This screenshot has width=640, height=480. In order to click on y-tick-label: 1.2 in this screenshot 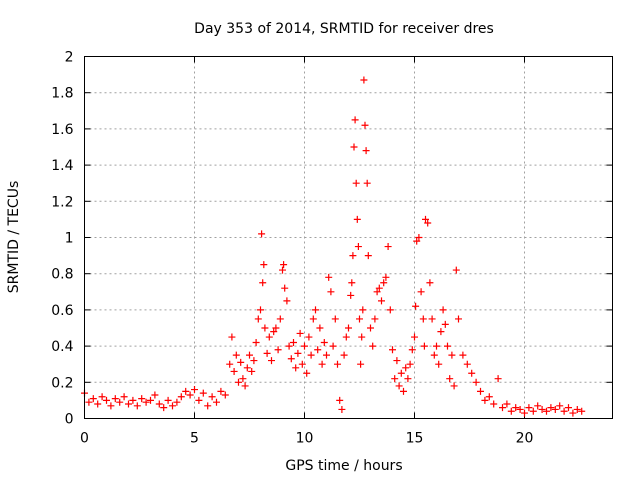, I will do `click(62, 202)`.